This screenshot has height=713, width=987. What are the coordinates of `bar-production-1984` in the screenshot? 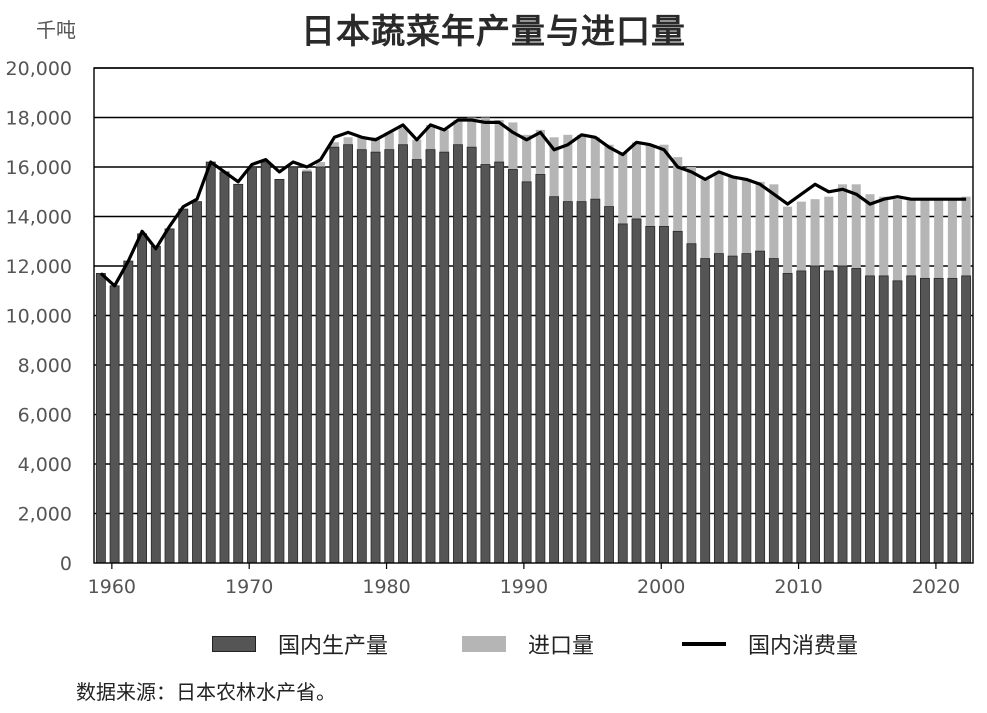 It's located at (444, 357).